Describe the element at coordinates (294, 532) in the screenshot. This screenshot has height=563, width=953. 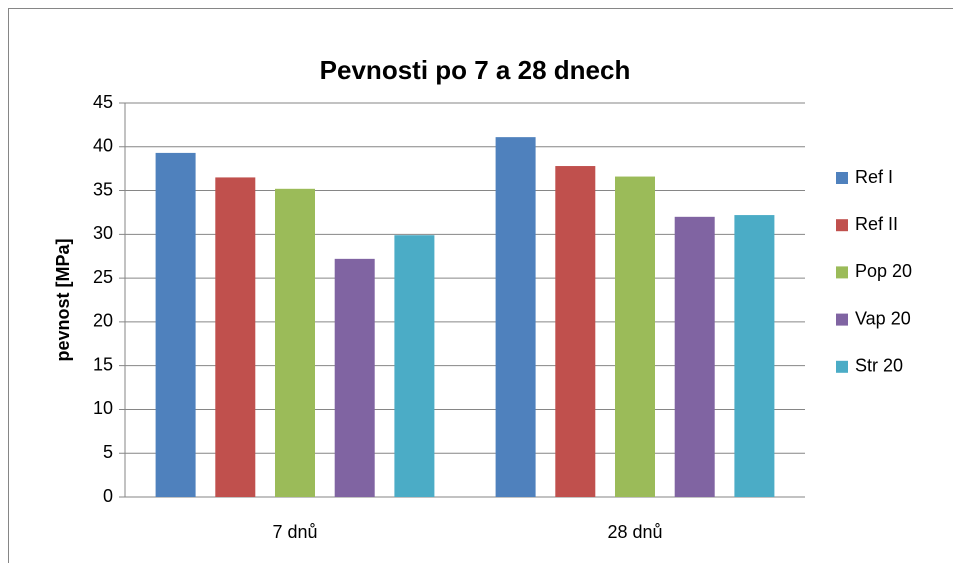
I see `x-tick-label: 7 dnů` at that location.